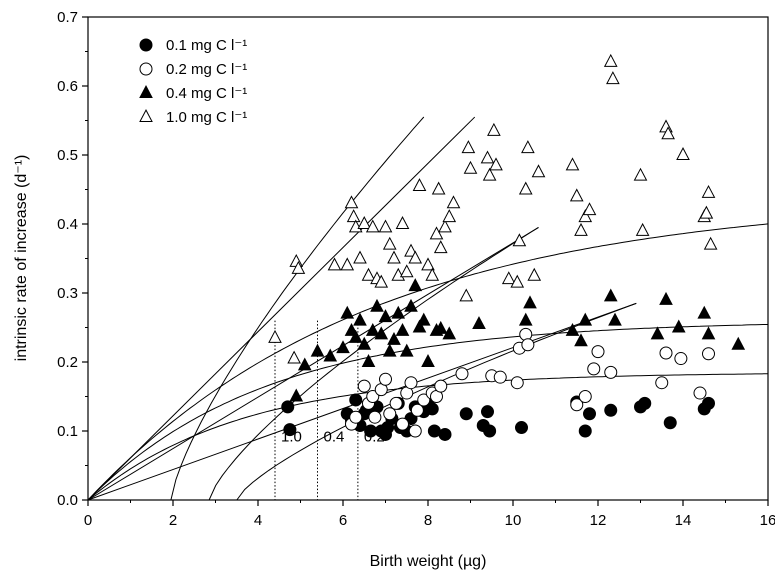 The width and height of the screenshot is (775, 574). What do you see at coordinates (67, 17) in the screenshot?
I see `y-tick-label: 0.7` at bounding box center [67, 17].